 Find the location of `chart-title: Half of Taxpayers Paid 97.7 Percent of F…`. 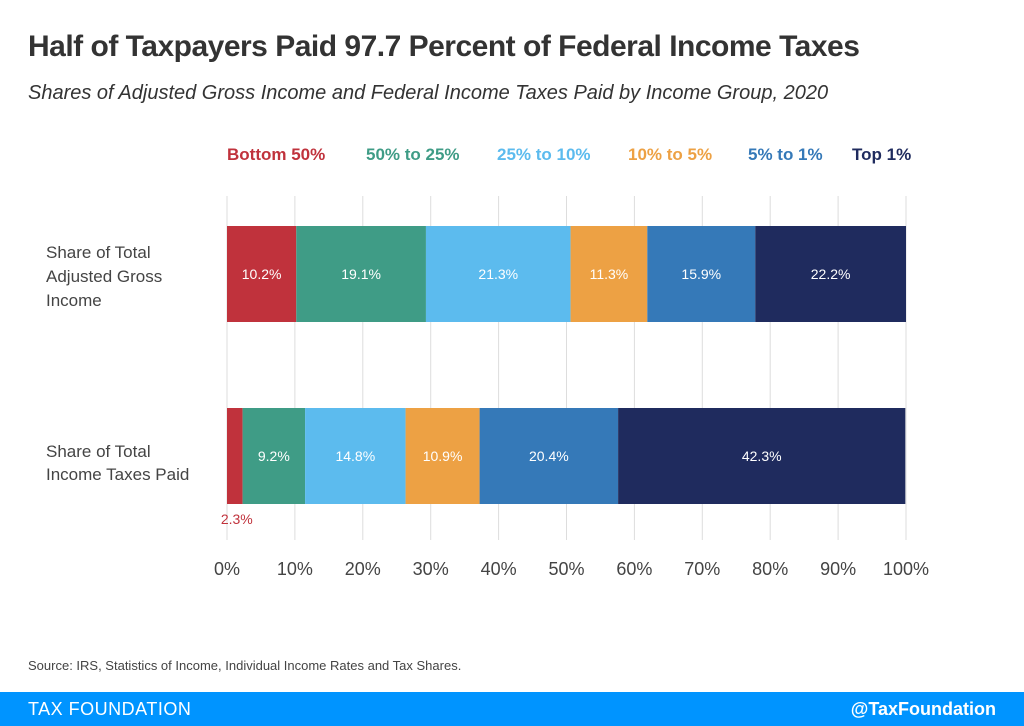

chart-title: Half of Taxpayers Paid 97.7 Percent of F… is located at coordinates (444, 46).